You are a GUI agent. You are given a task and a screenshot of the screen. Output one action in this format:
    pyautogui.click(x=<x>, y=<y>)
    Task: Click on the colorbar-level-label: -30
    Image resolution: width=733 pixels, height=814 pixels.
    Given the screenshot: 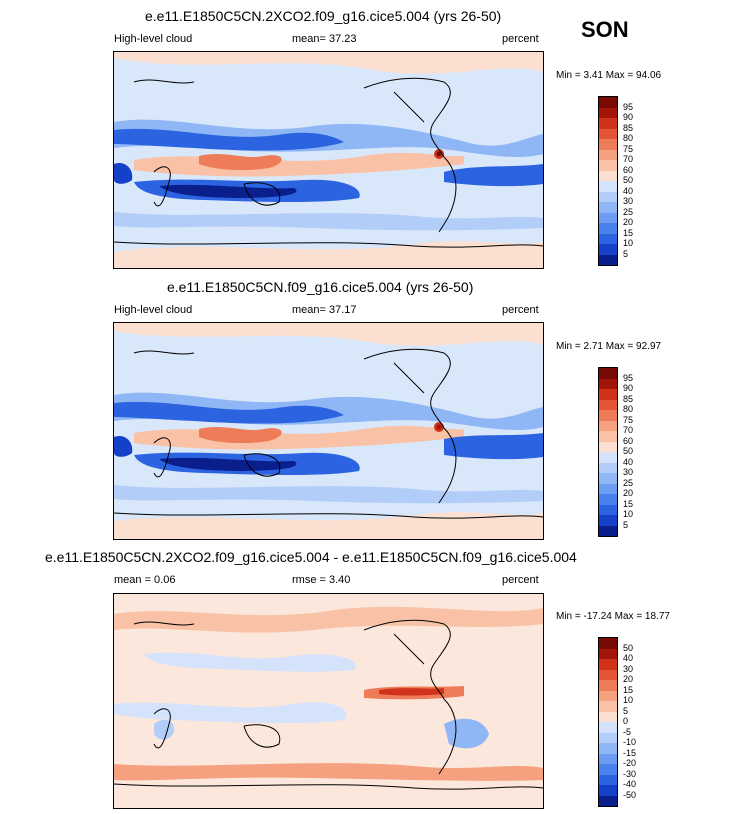 What is the action you would take?
    pyautogui.click(x=630, y=773)
    